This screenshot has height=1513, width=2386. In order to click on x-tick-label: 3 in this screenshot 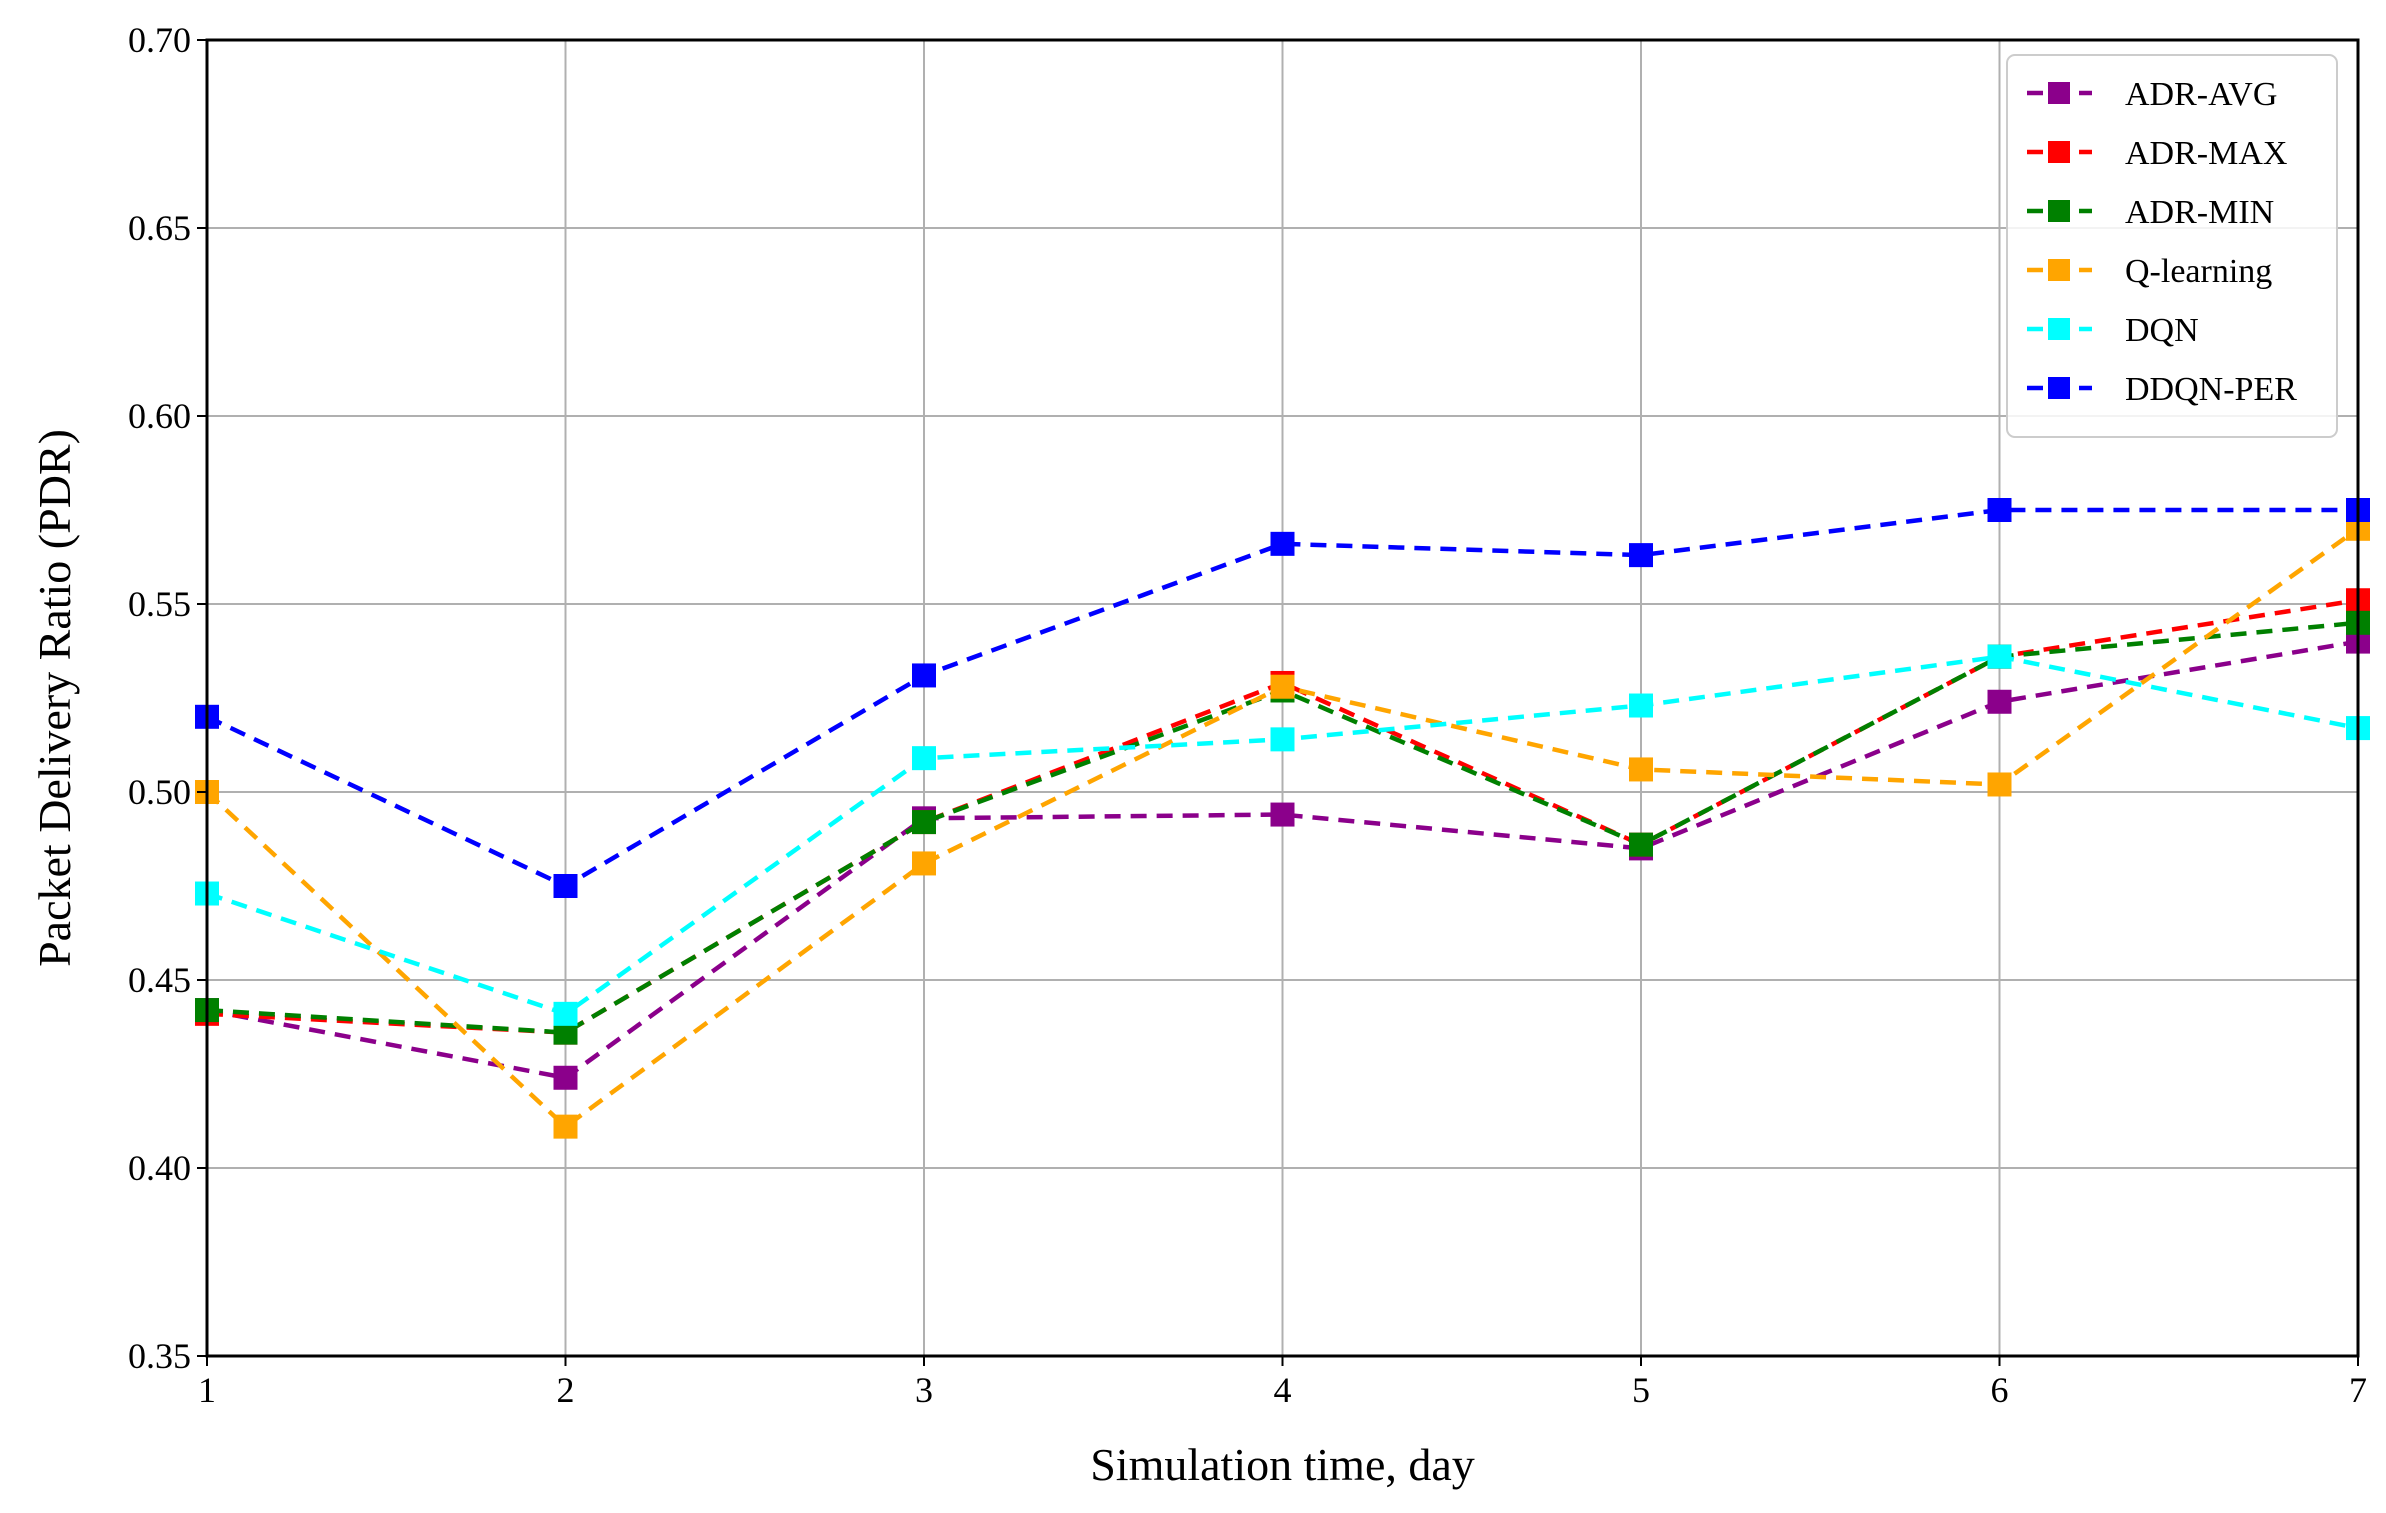, I will do `click(924, 1390)`.